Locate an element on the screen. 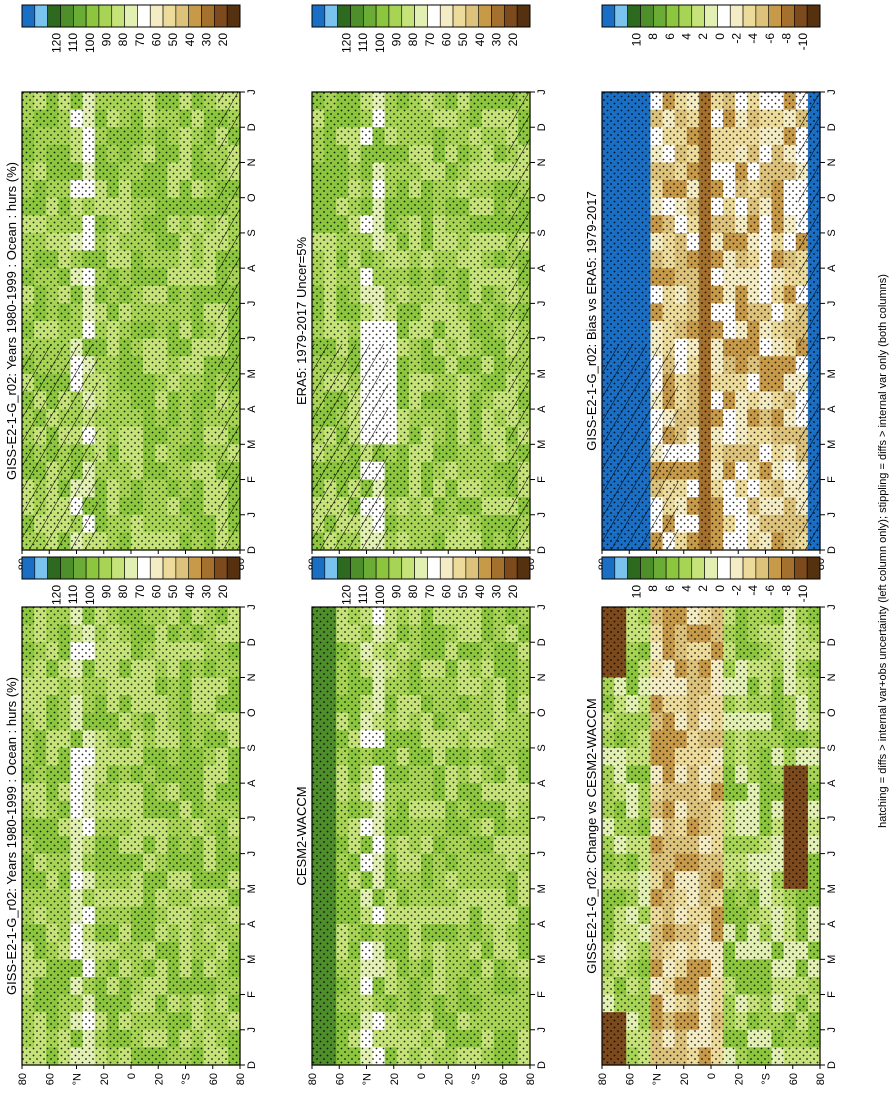 The width and height of the screenshot is (891, 1102). colorbar-label: 90 is located at coordinates (106, 592).